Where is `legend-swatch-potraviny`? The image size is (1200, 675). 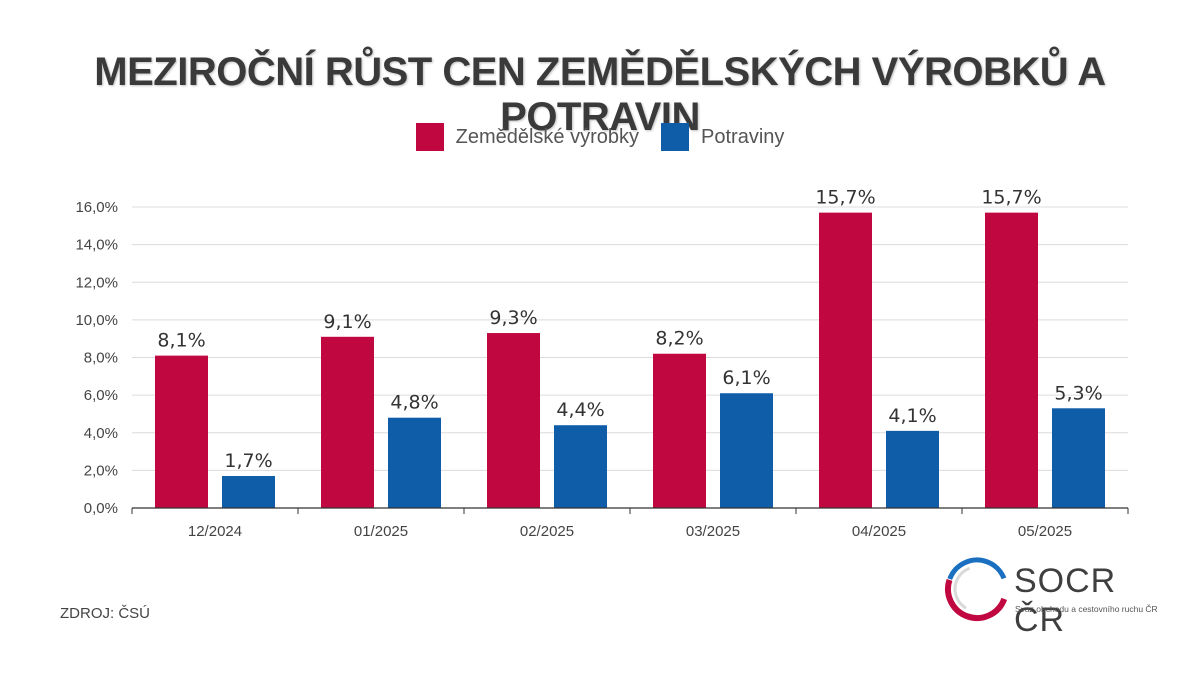
legend-swatch-potraviny is located at coordinates (675, 137).